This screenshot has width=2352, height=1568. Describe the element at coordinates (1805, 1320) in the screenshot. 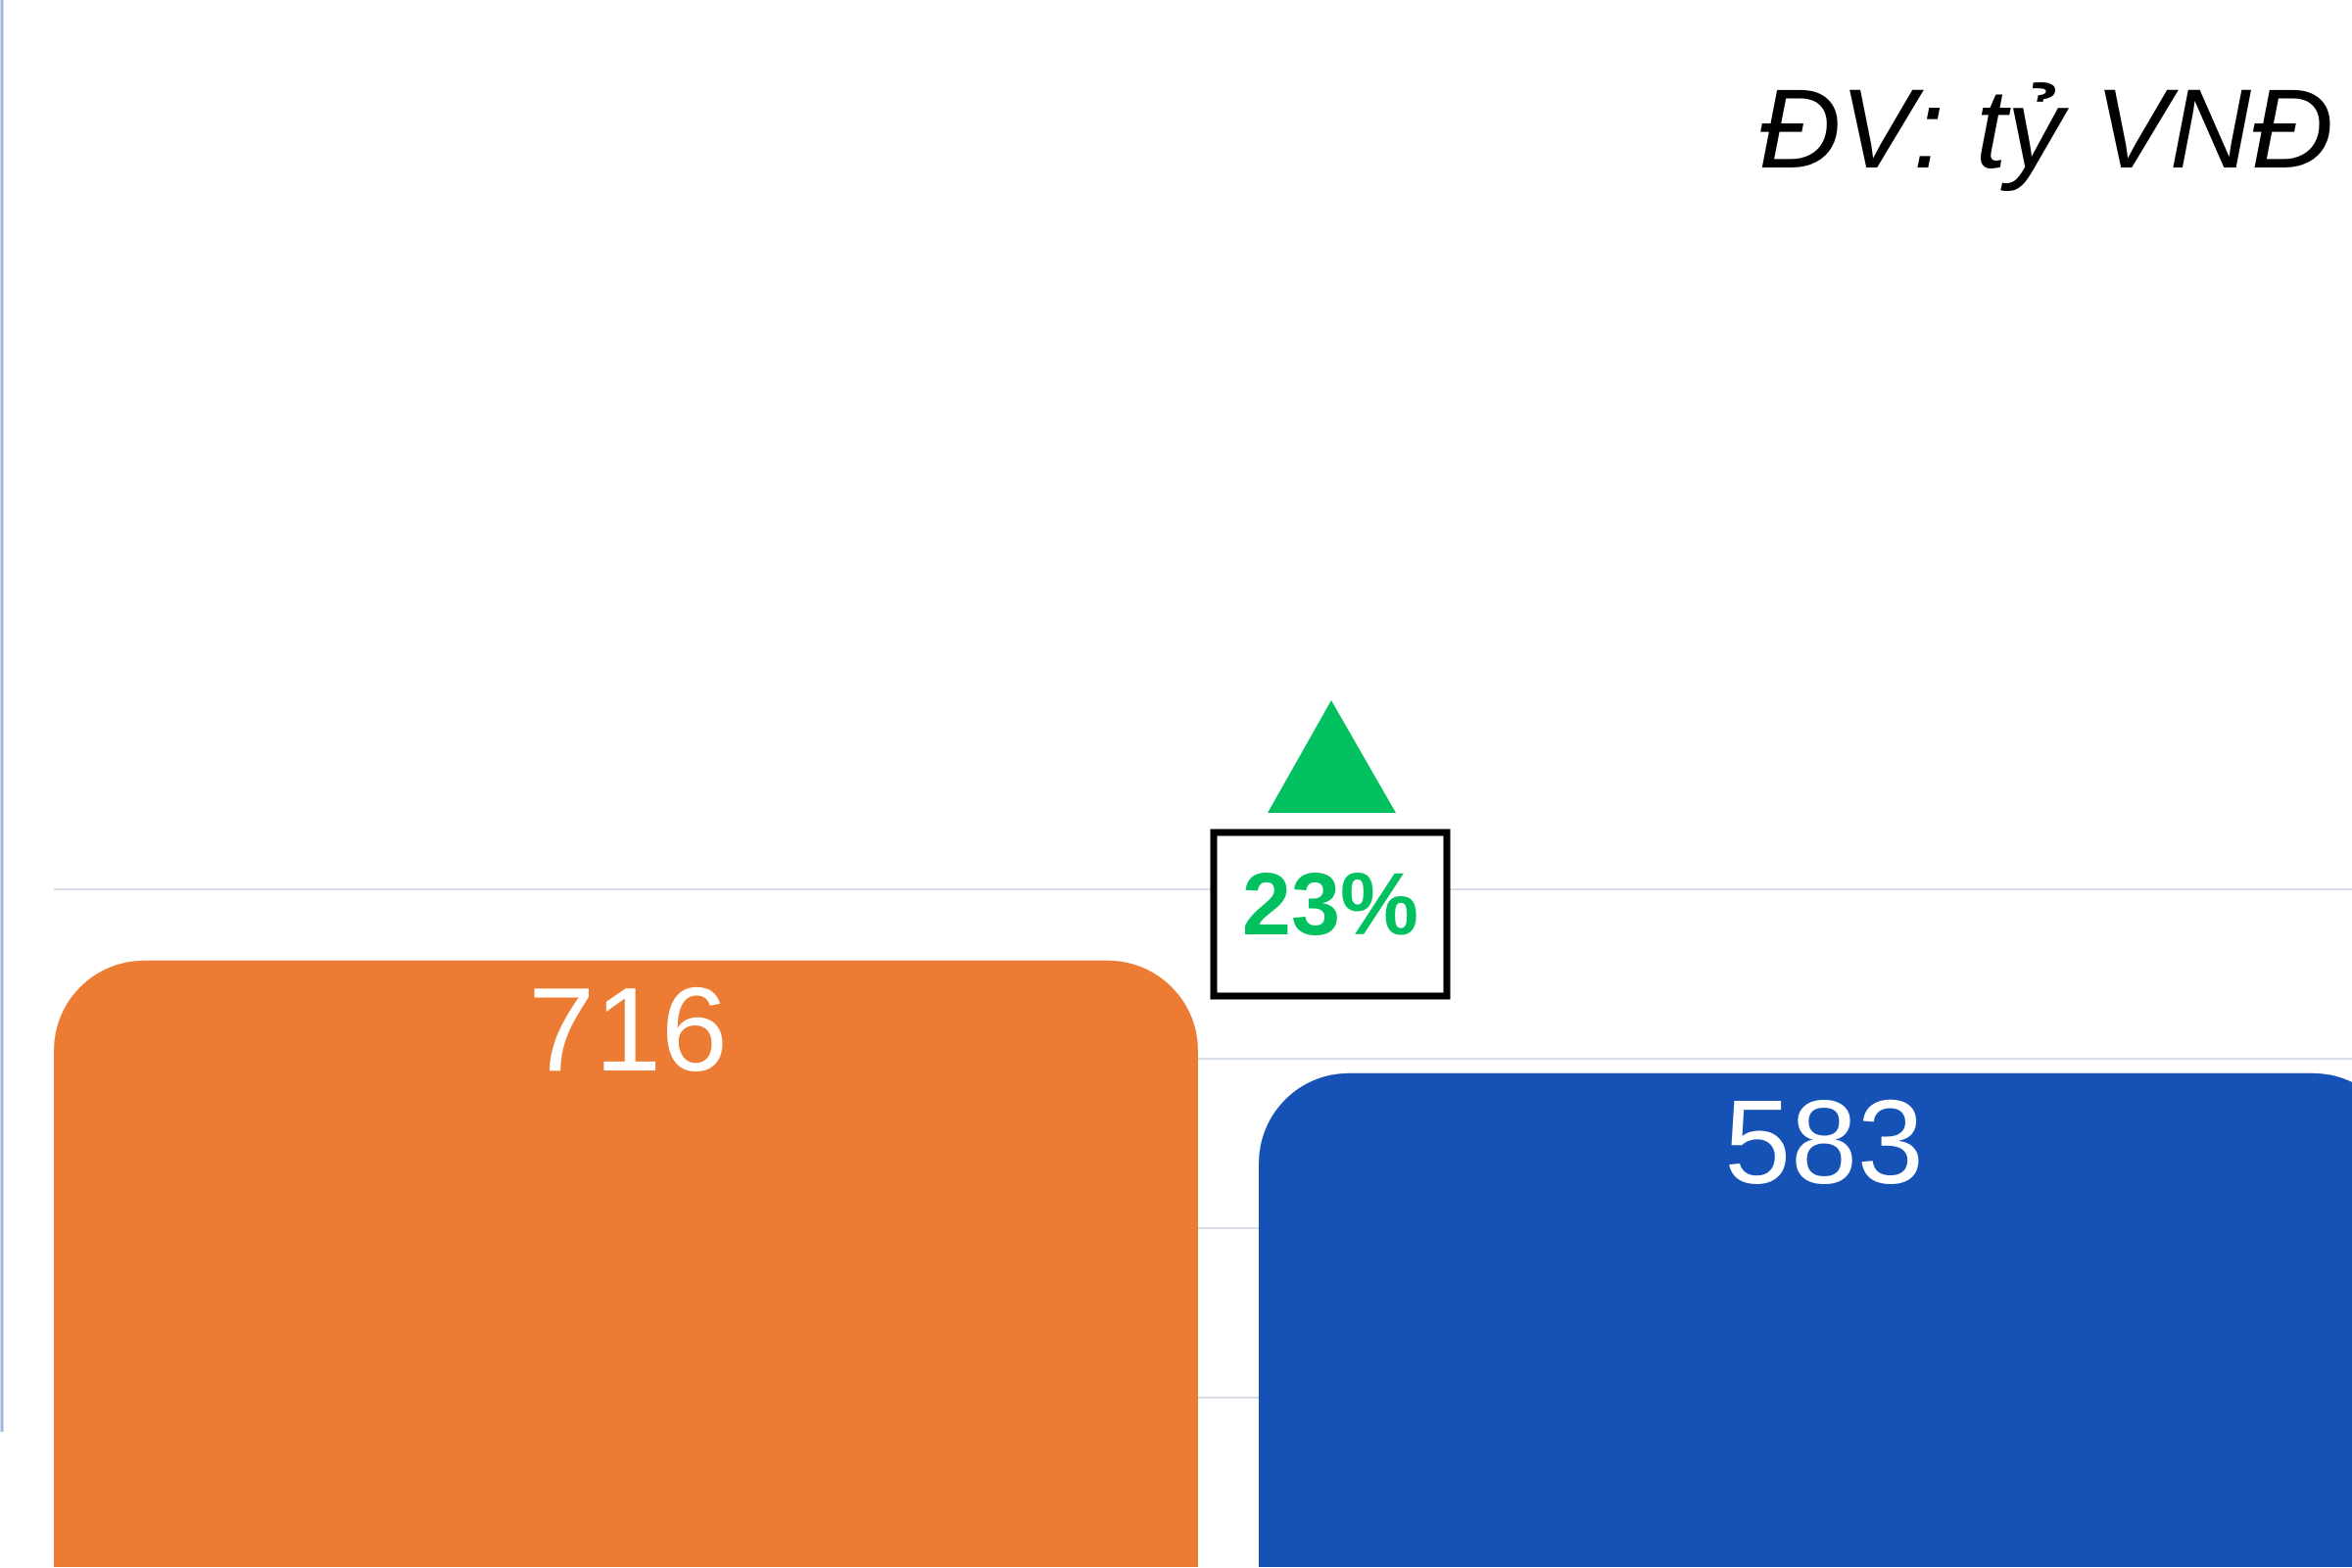

I see `bar` at that location.